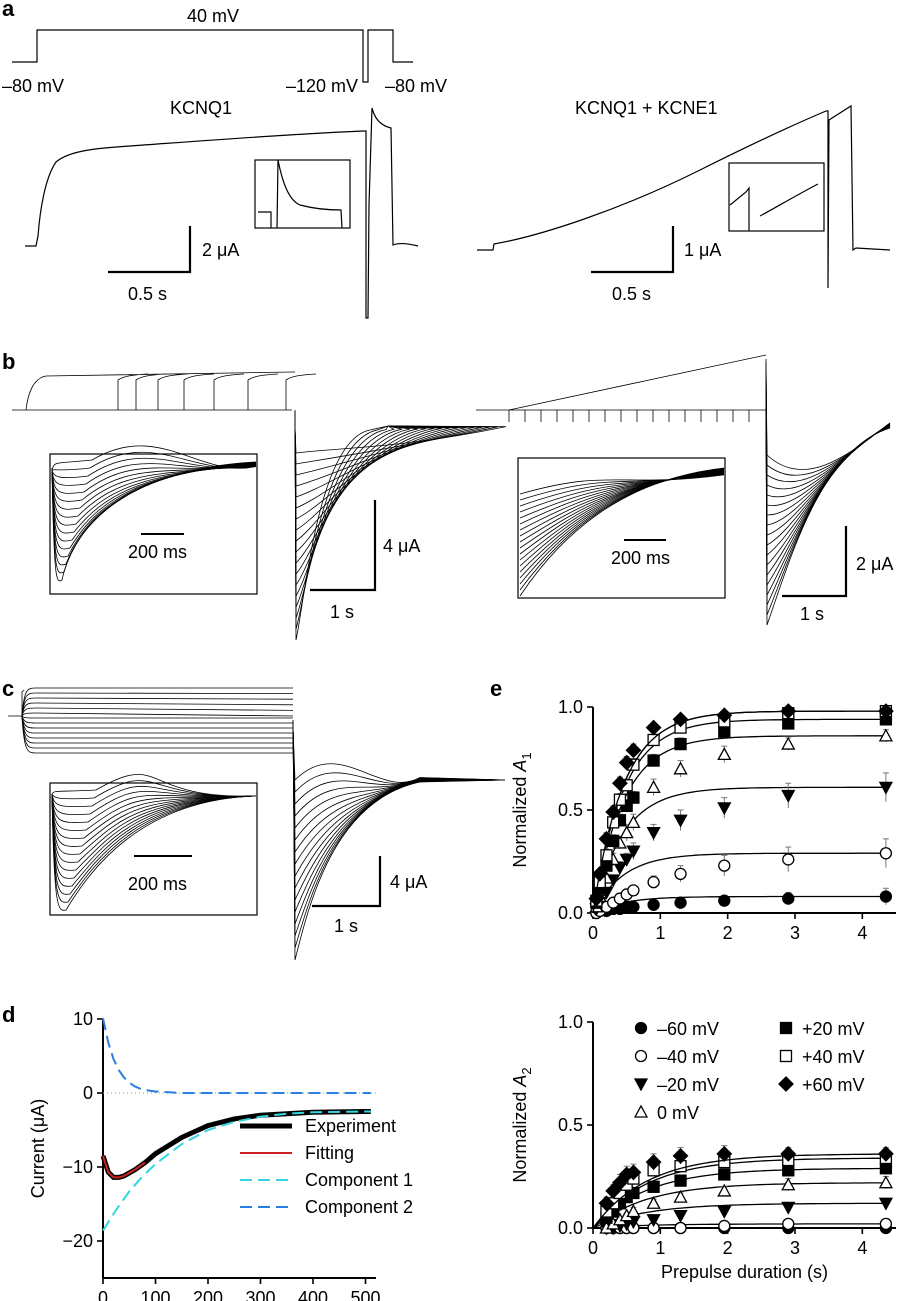  I want to click on voltage-protocol-trace, so click(212, 56).